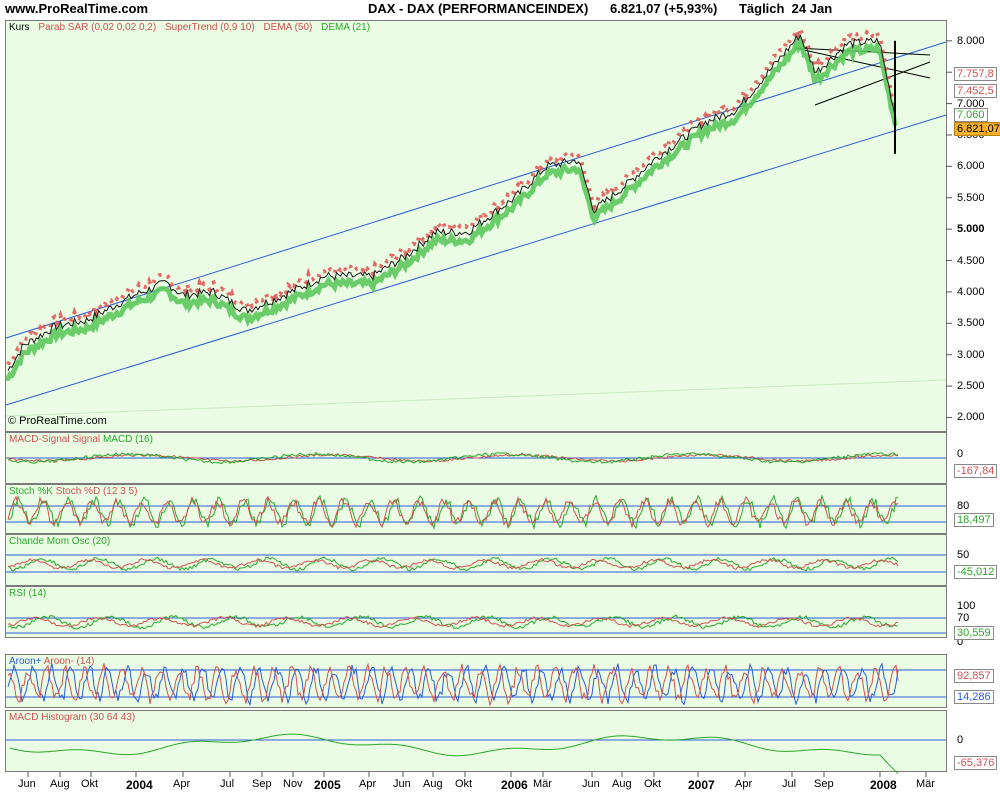  What do you see at coordinates (975, 91) in the screenshot?
I see `price-tag-dema50: 7.452,5` at bounding box center [975, 91].